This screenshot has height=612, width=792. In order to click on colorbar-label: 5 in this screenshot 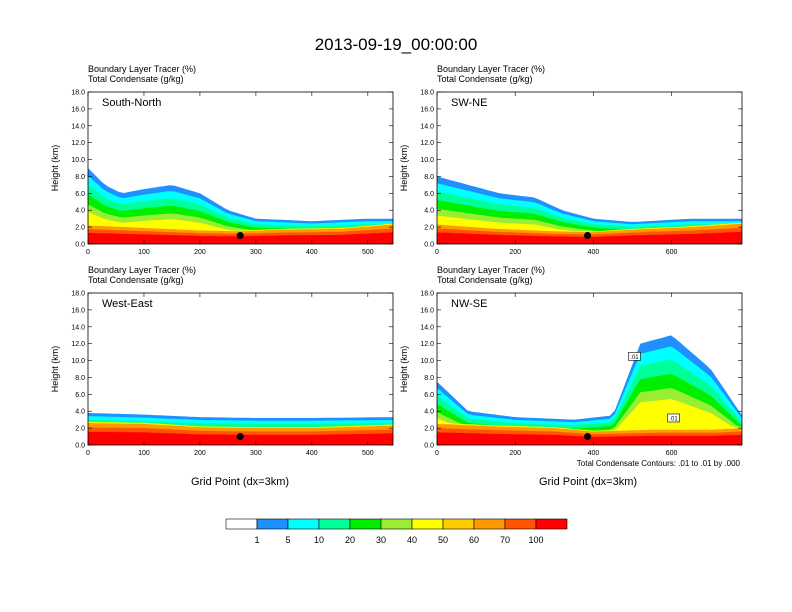, I will do `click(287, 540)`.